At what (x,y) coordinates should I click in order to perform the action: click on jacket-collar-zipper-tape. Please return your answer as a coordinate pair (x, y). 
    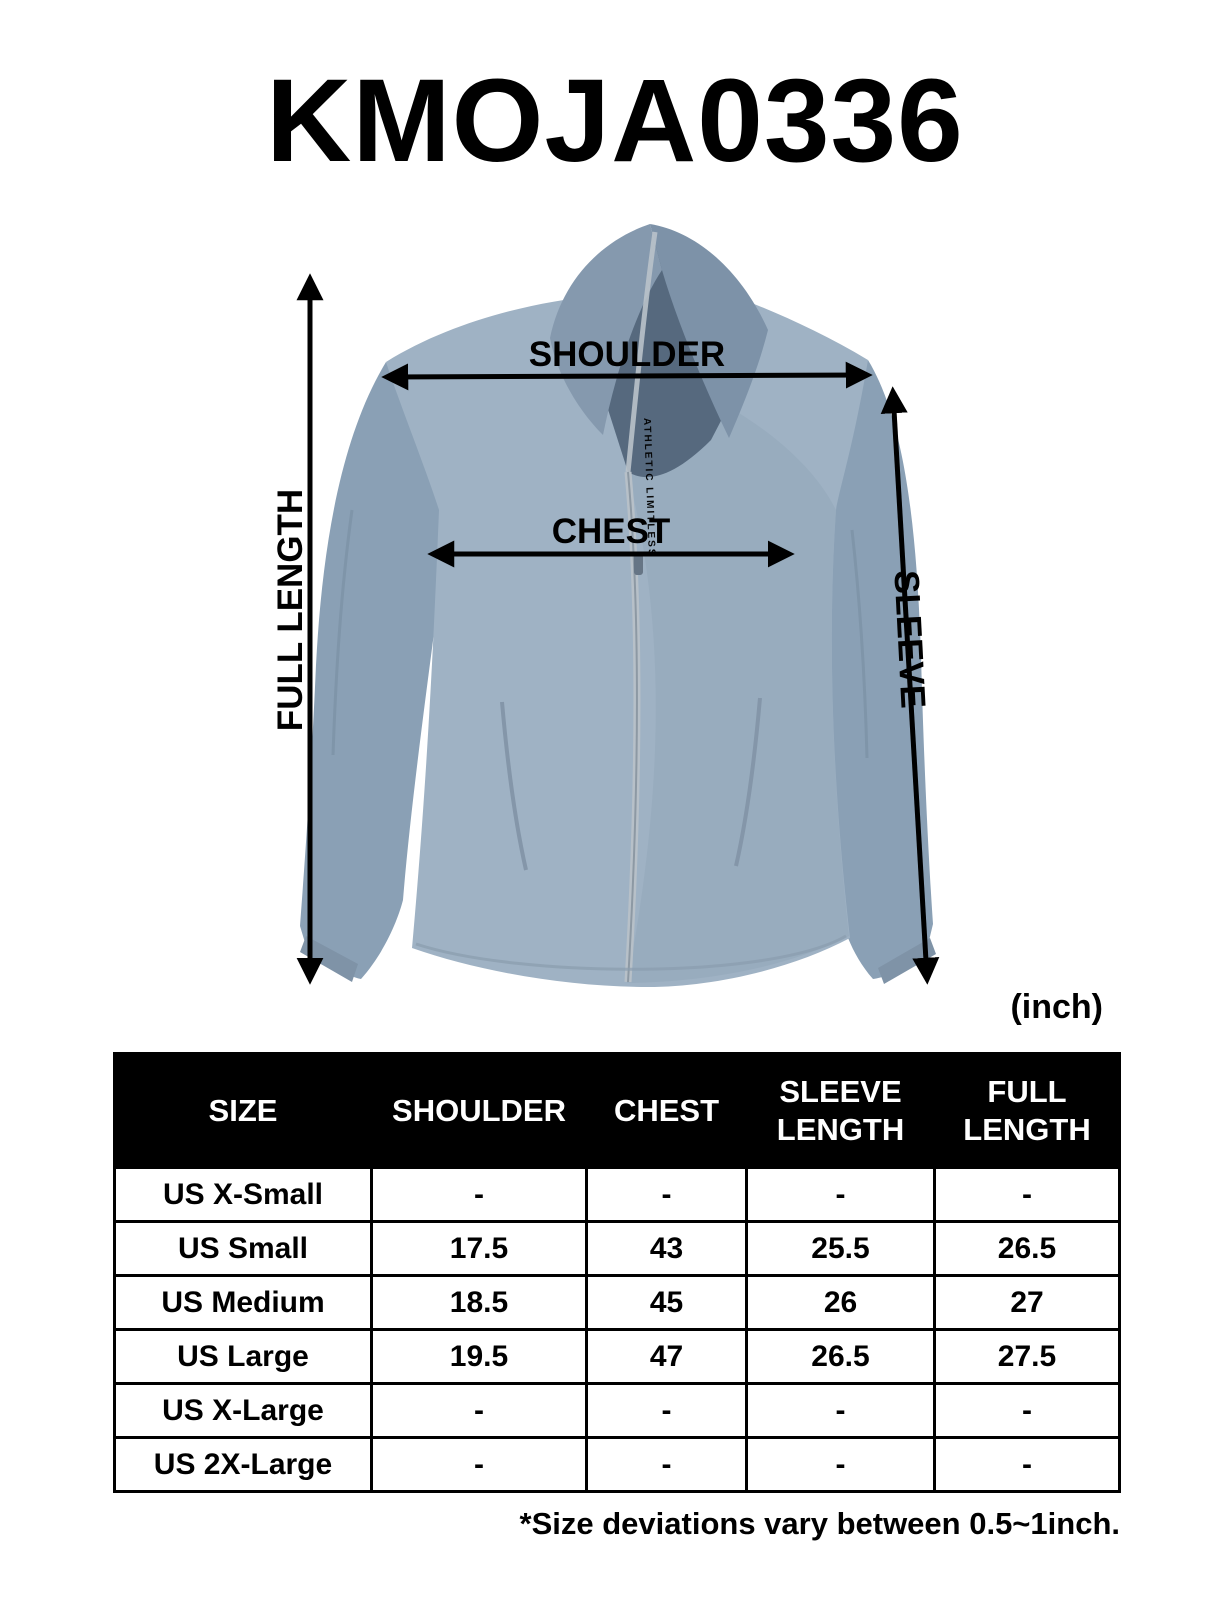
    Looking at the image, I should click on (641, 352).